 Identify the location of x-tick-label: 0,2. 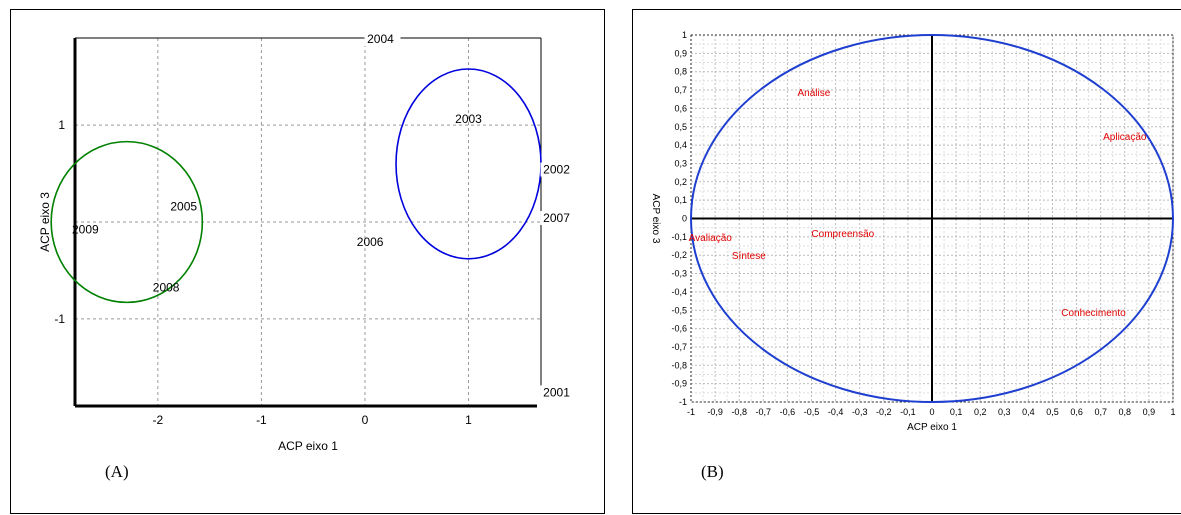
(980, 412).